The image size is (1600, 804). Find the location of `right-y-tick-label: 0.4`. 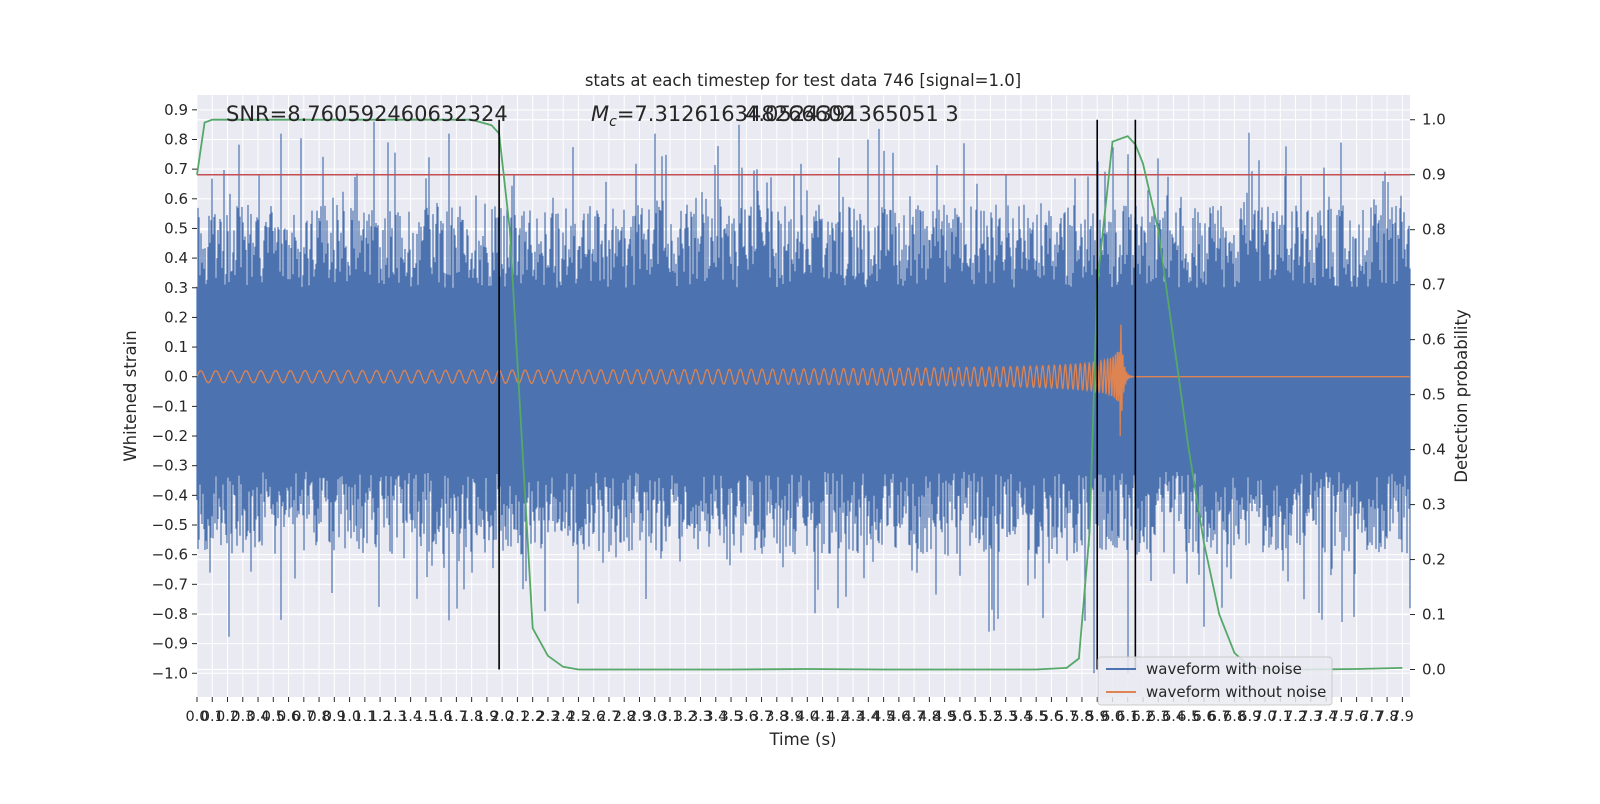

right-y-tick-label: 0.4 is located at coordinates (1434, 450).